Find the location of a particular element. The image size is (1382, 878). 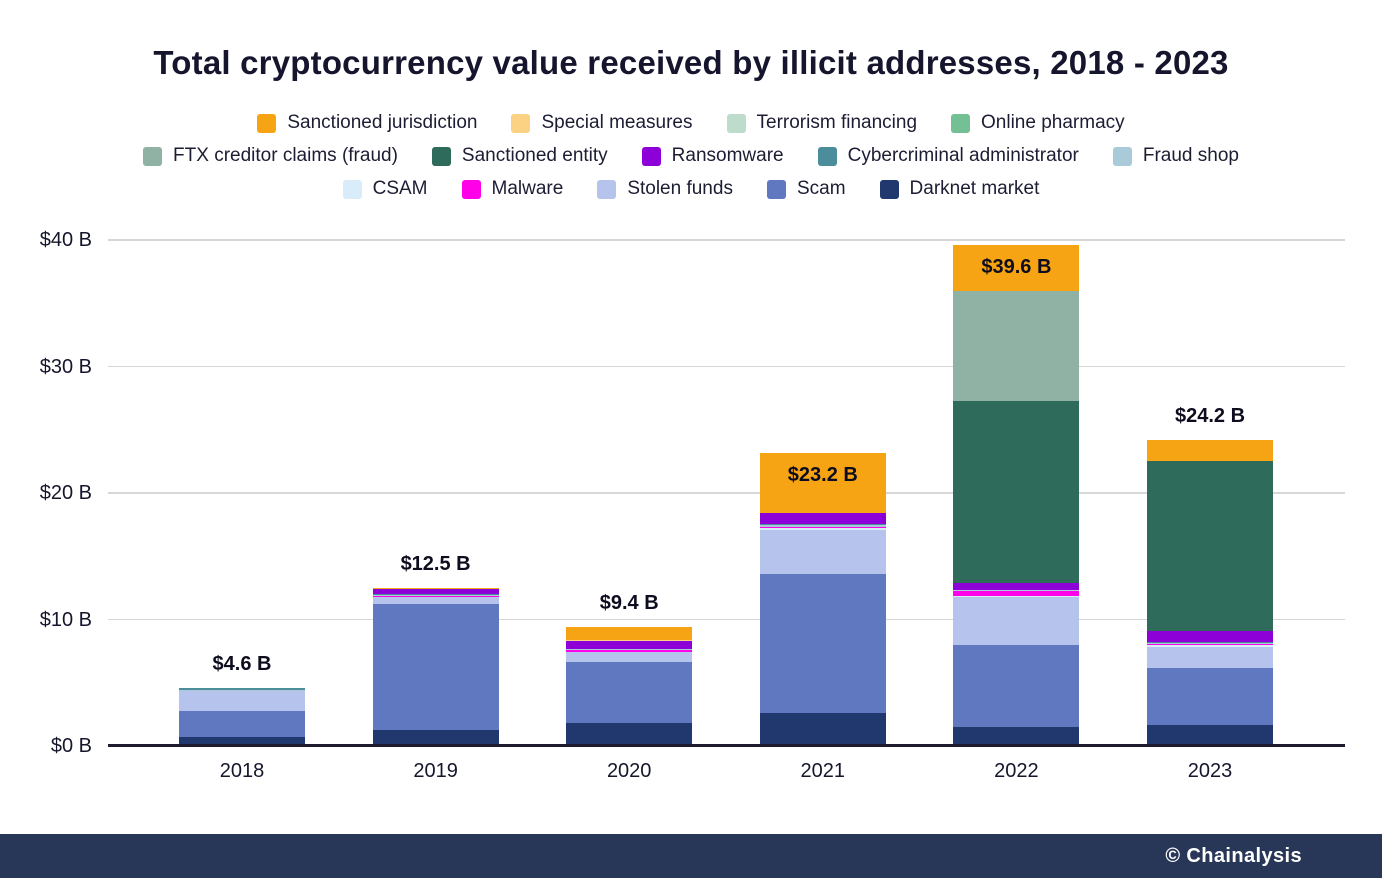

legend-label: Darknet market is located at coordinates (974, 188).